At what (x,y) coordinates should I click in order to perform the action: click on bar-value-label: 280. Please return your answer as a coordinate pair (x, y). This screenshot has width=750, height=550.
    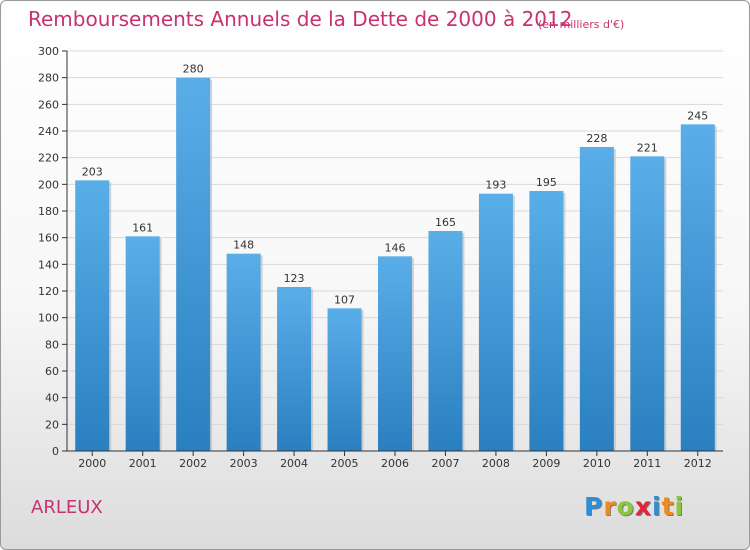
    Looking at the image, I should click on (193, 69).